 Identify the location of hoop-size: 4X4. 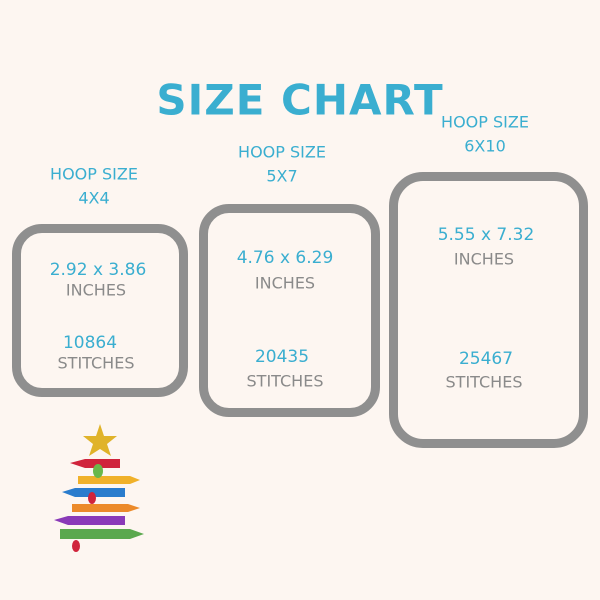
(94, 198).